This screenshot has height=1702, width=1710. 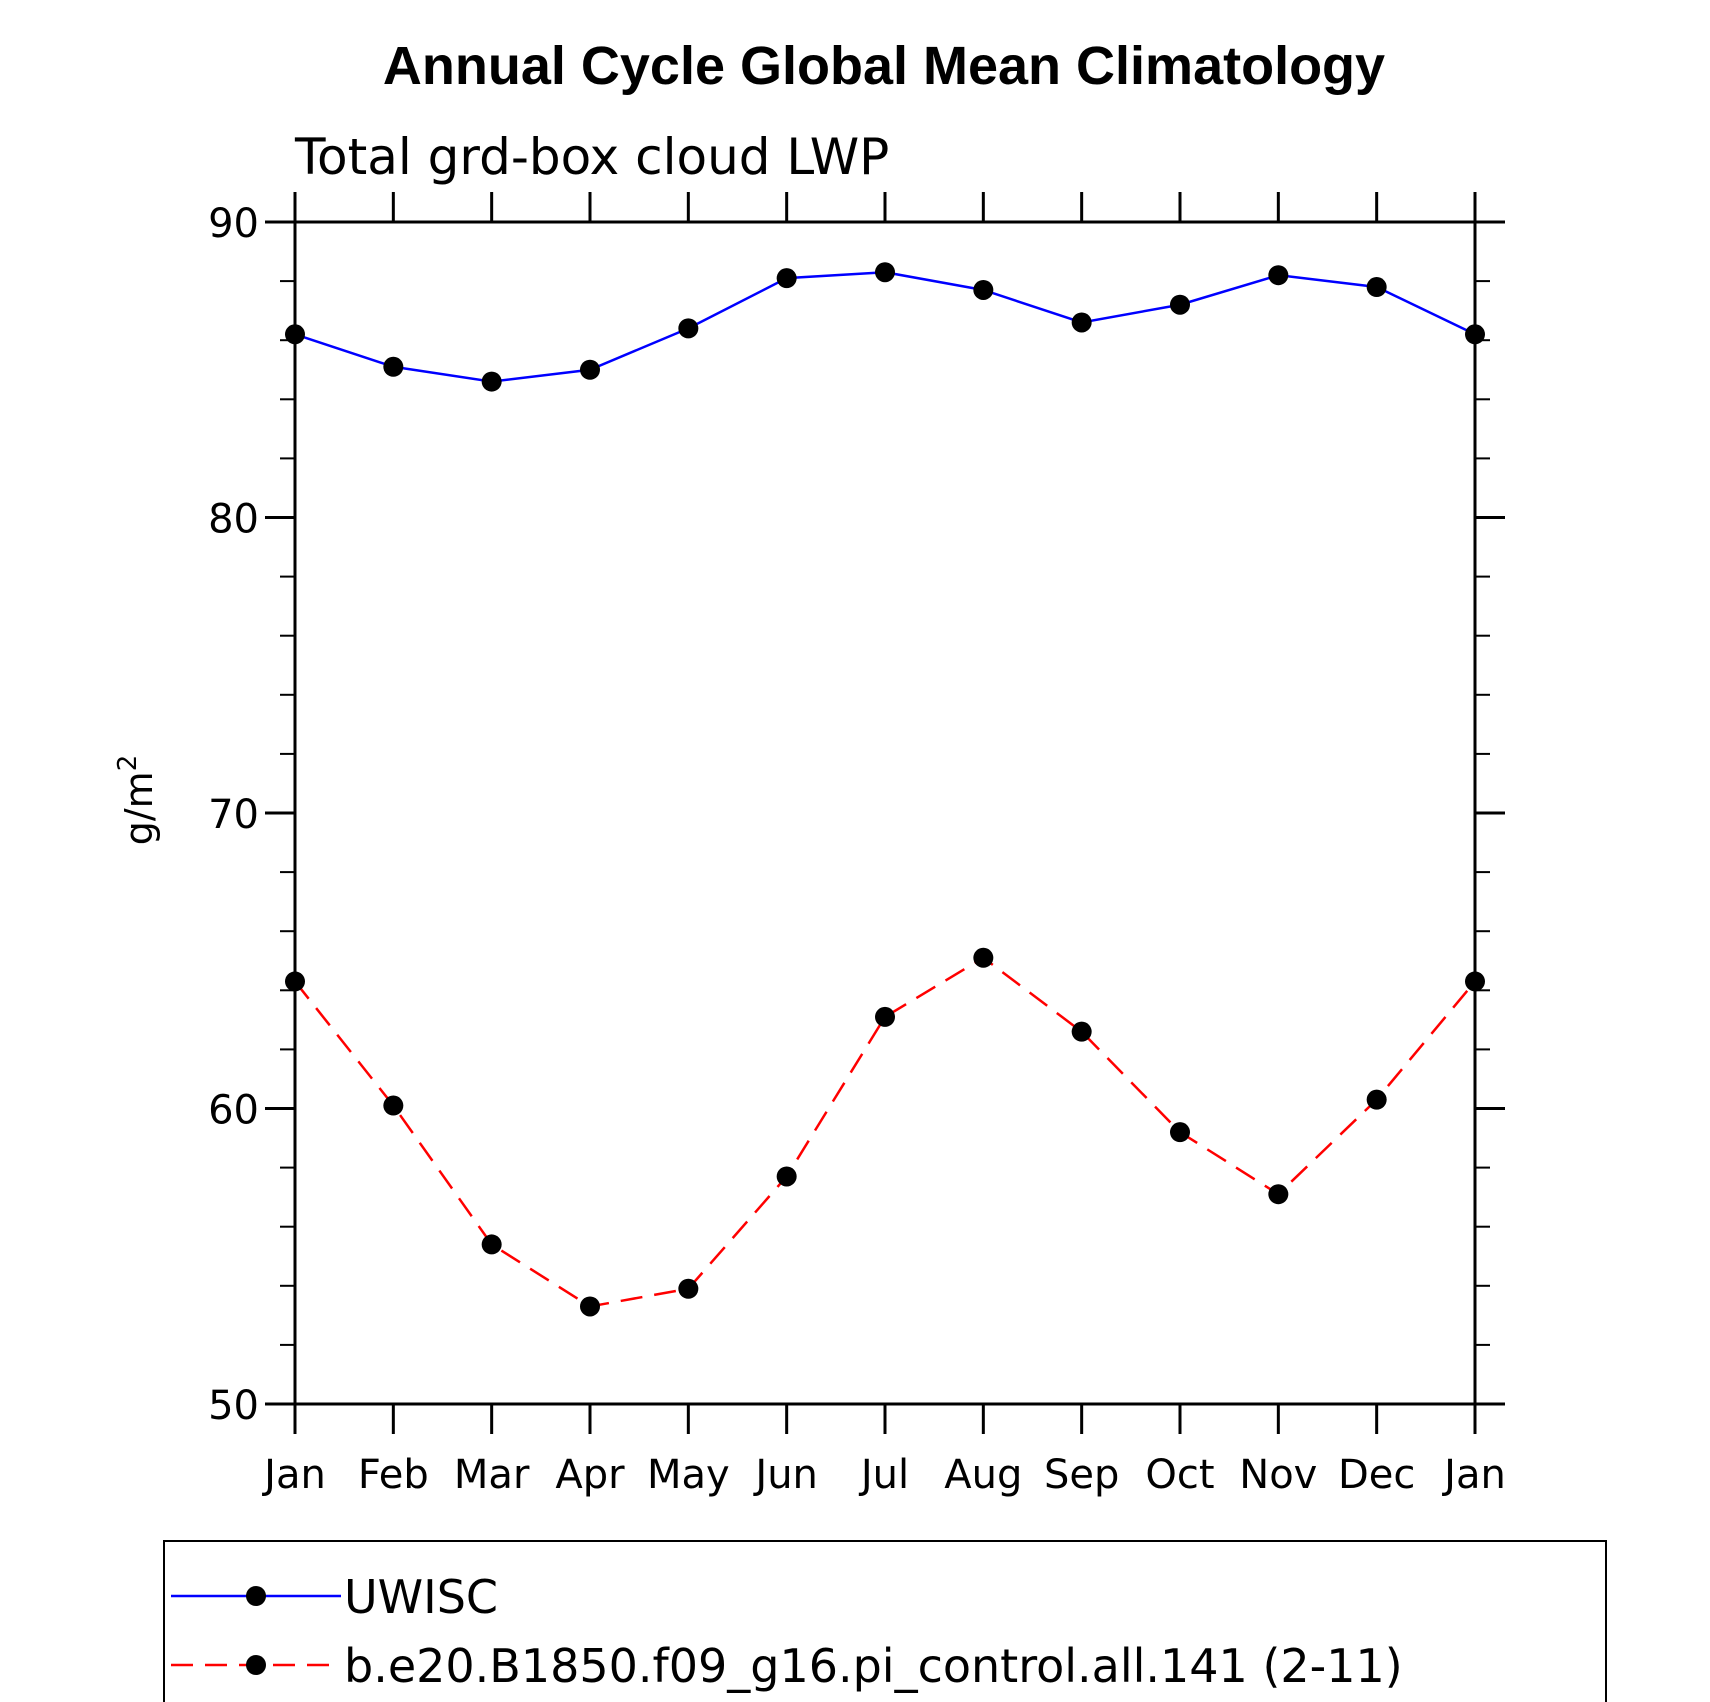 What do you see at coordinates (1278, 1475) in the screenshot?
I see `x-tick-label: Nov` at bounding box center [1278, 1475].